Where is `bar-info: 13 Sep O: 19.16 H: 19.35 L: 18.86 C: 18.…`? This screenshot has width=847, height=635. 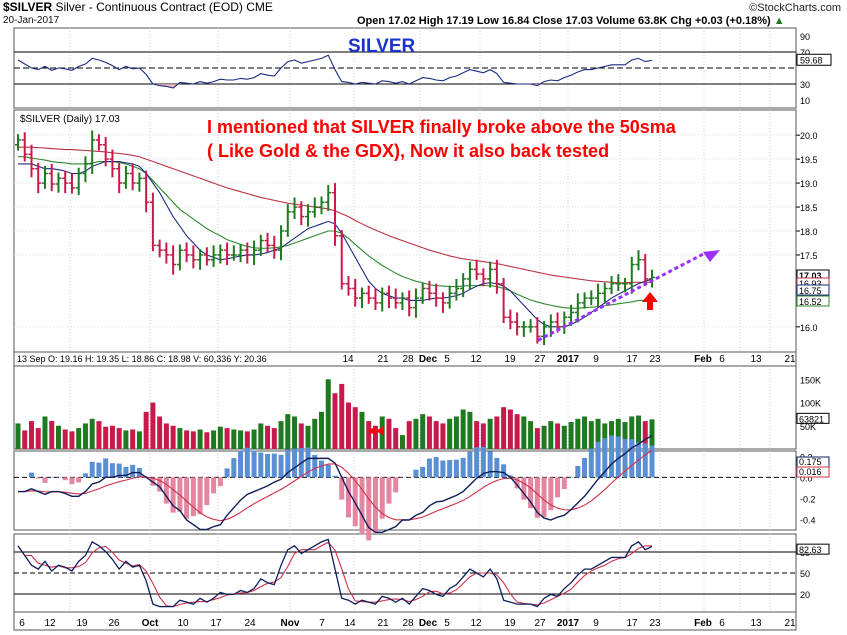 bar-info: 13 Sep O: 19.16 H: 19.35 L: 18.86 C: 18.… is located at coordinates (142, 359).